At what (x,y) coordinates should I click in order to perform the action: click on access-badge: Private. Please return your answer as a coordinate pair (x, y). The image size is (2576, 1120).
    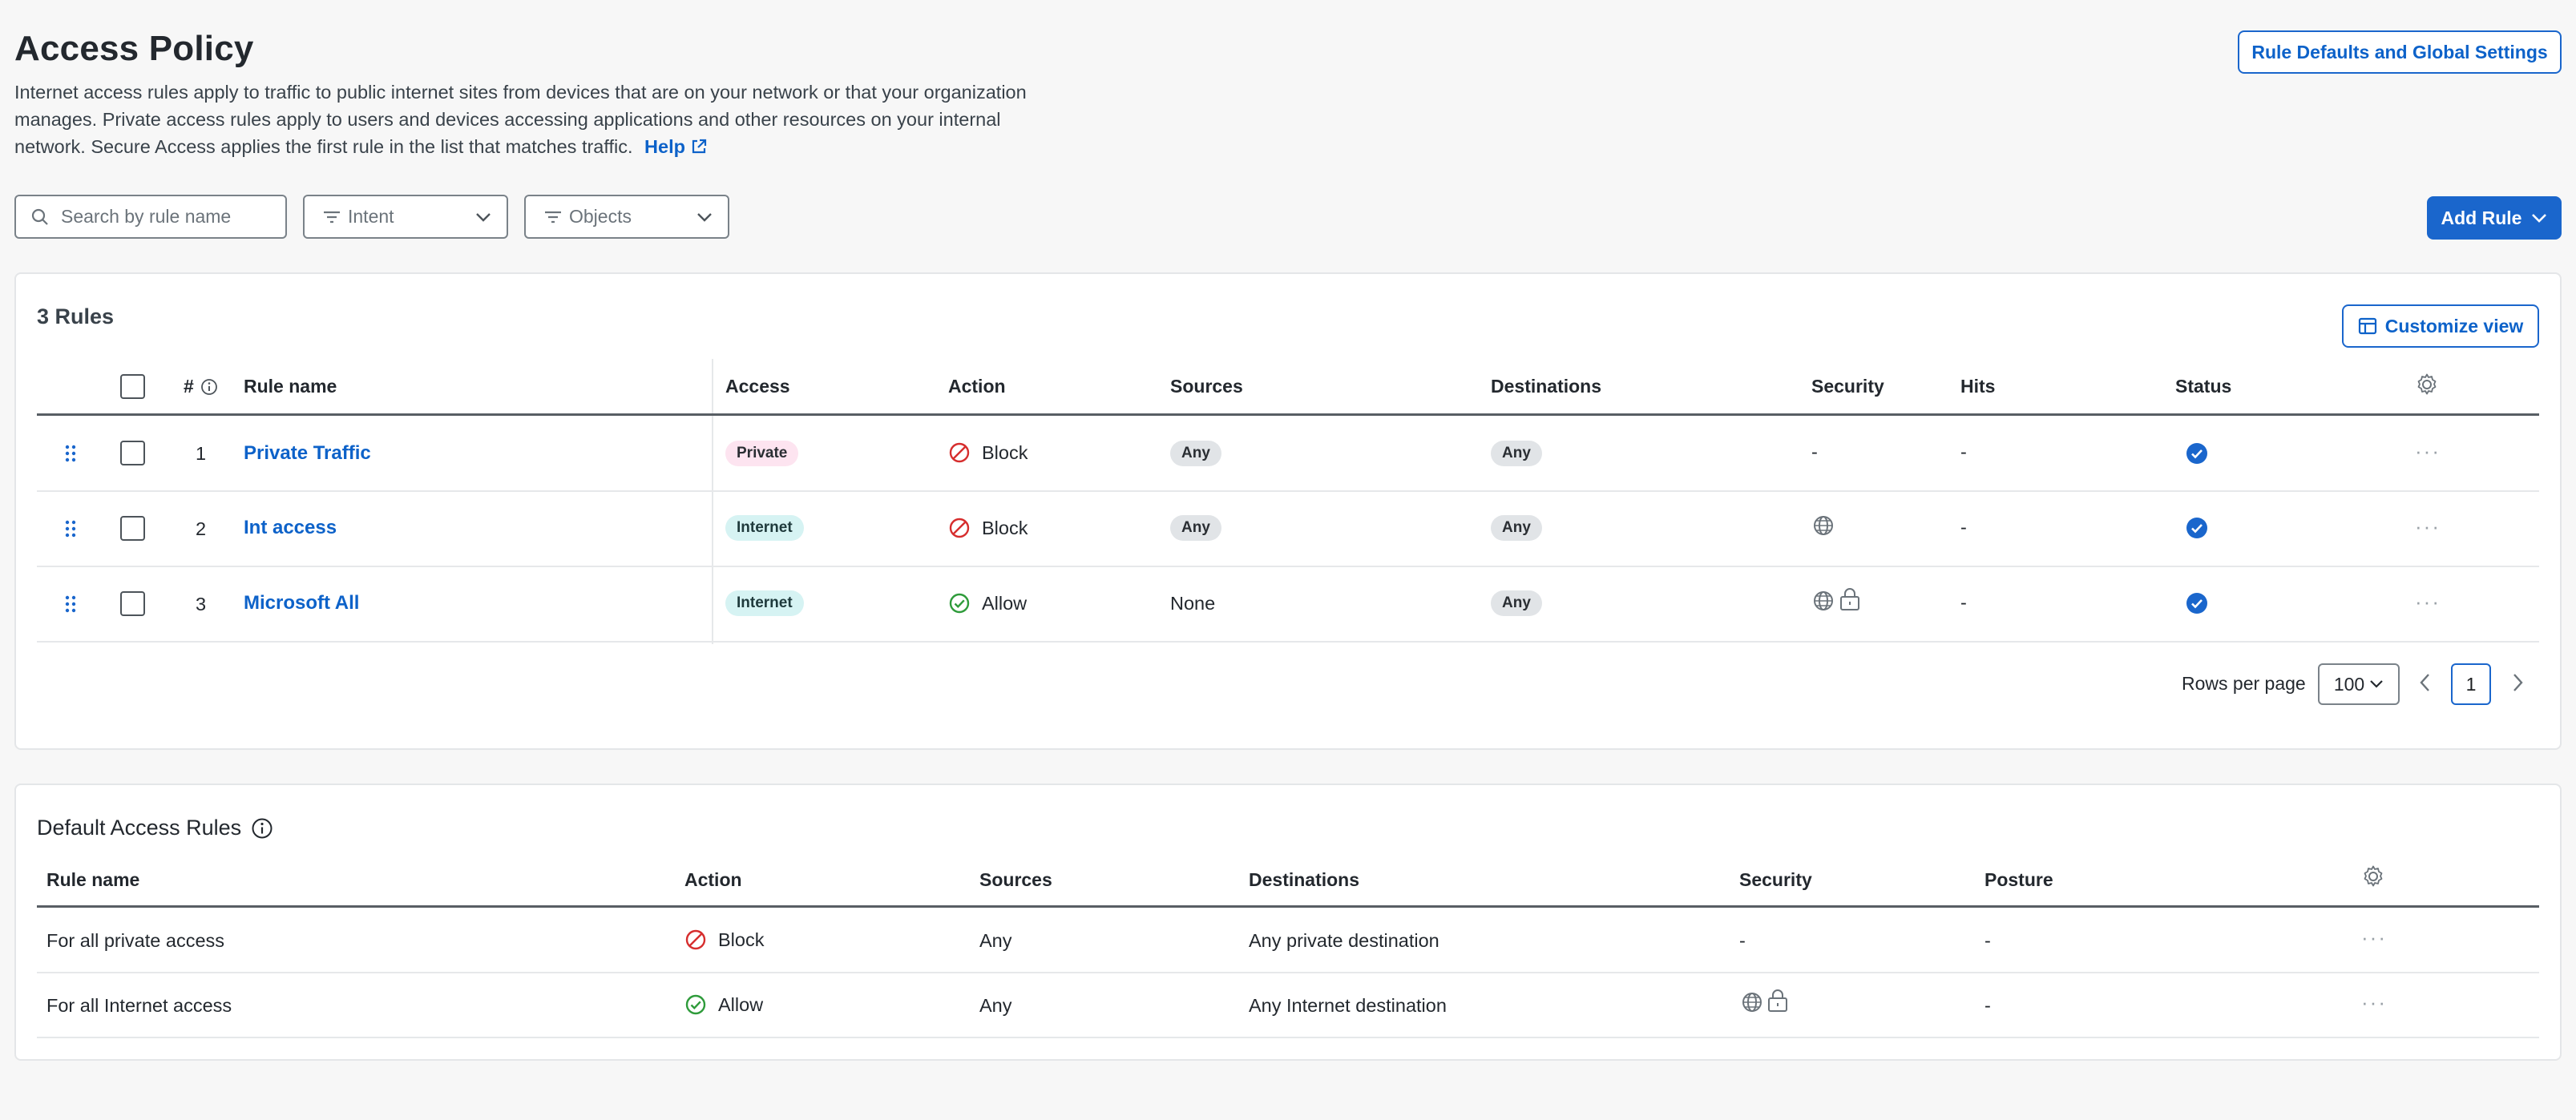
    Looking at the image, I should click on (762, 453).